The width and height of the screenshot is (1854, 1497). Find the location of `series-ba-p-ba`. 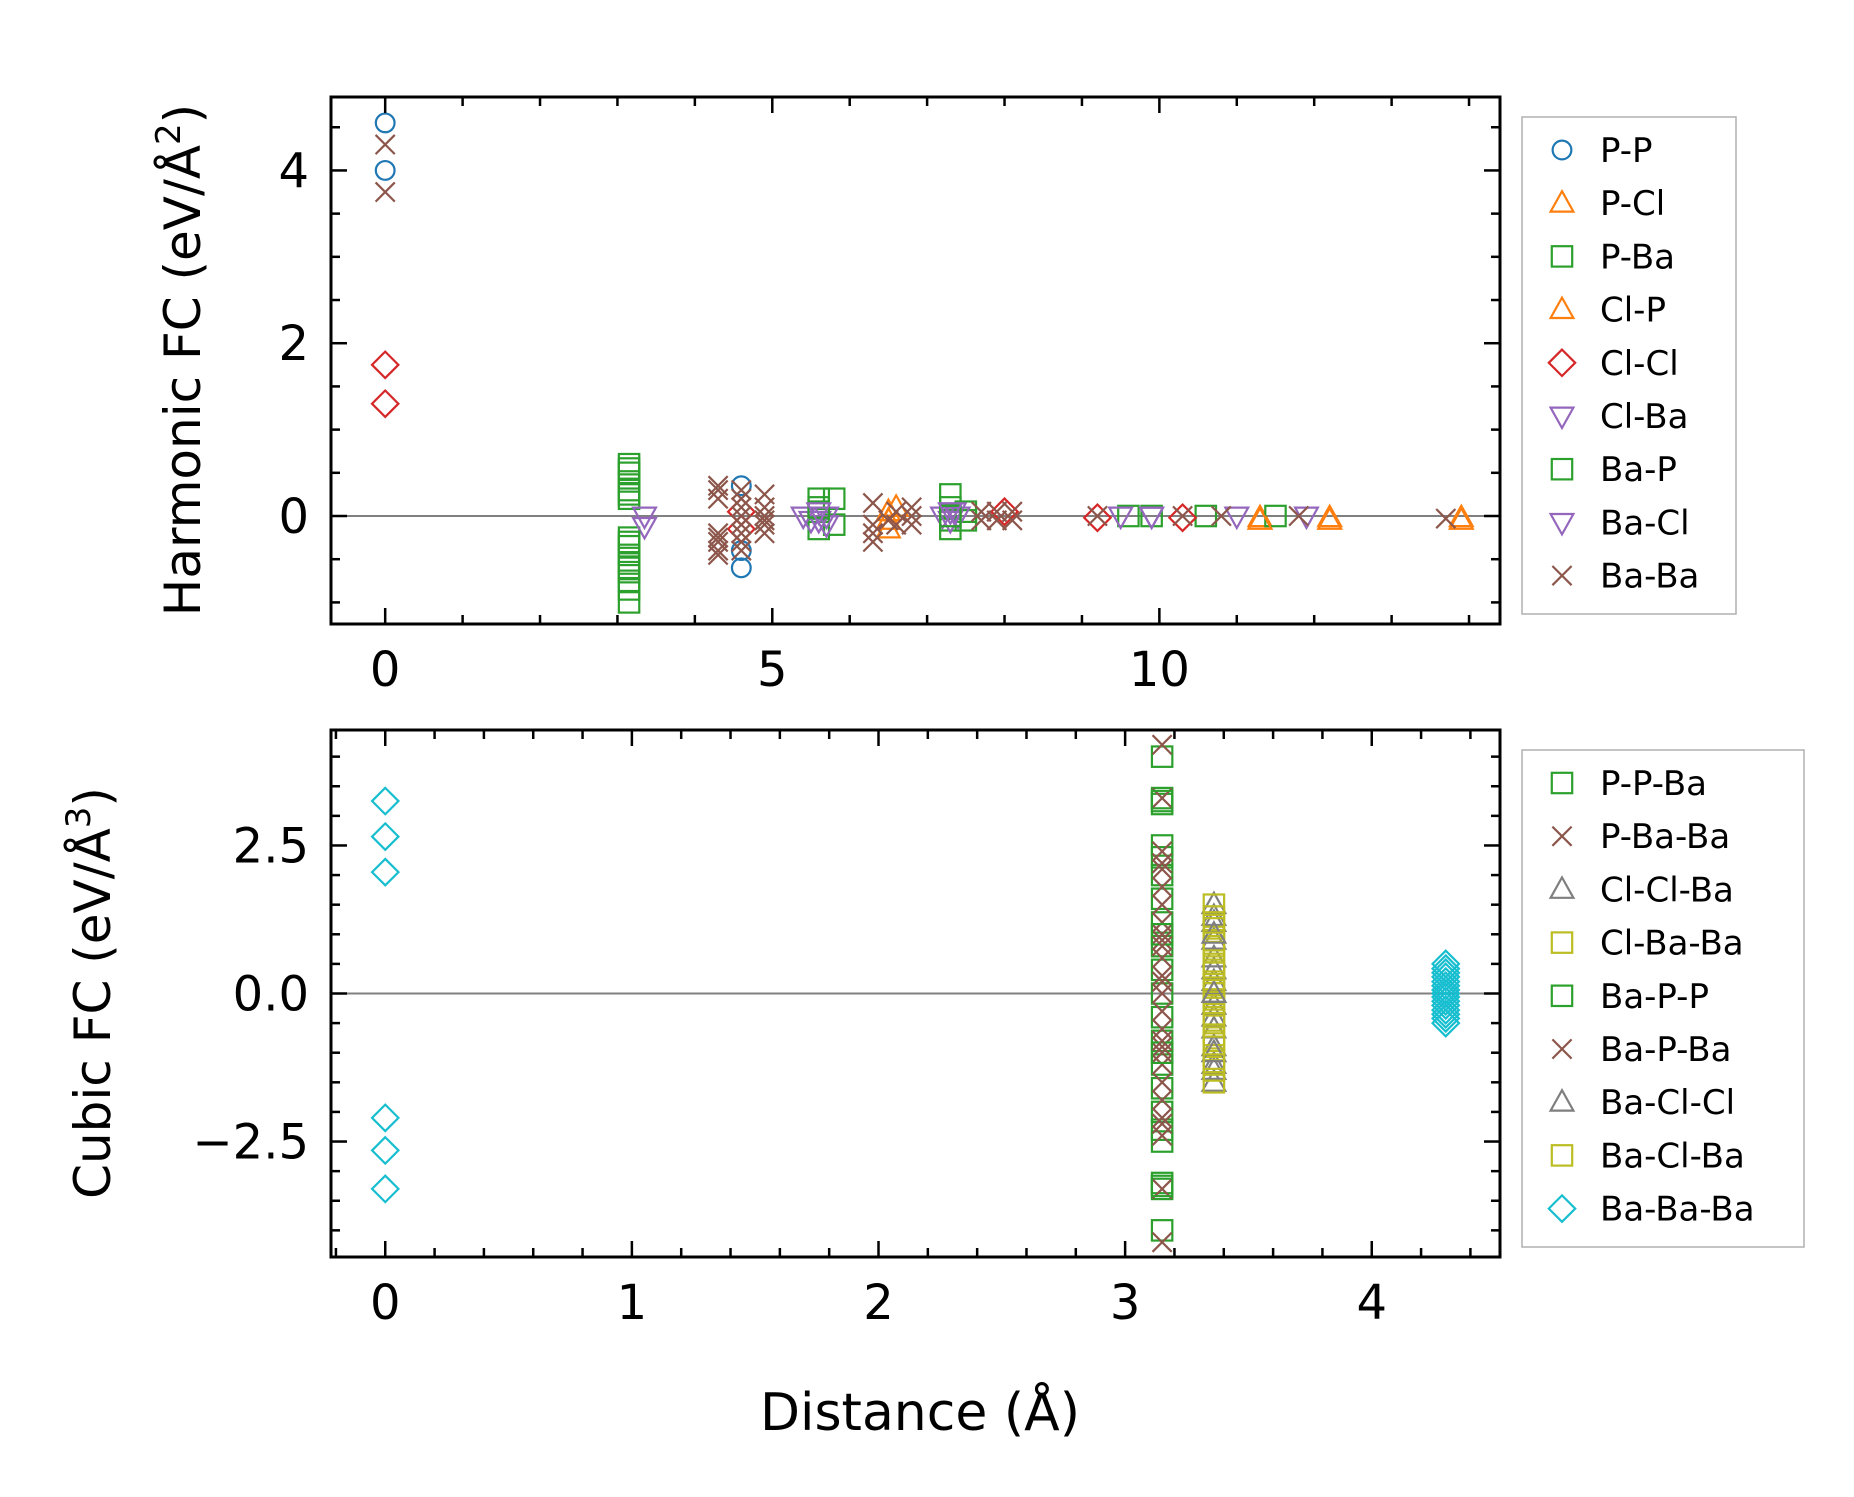

series-ba-p-ba is located at coordinates (1162, 993).